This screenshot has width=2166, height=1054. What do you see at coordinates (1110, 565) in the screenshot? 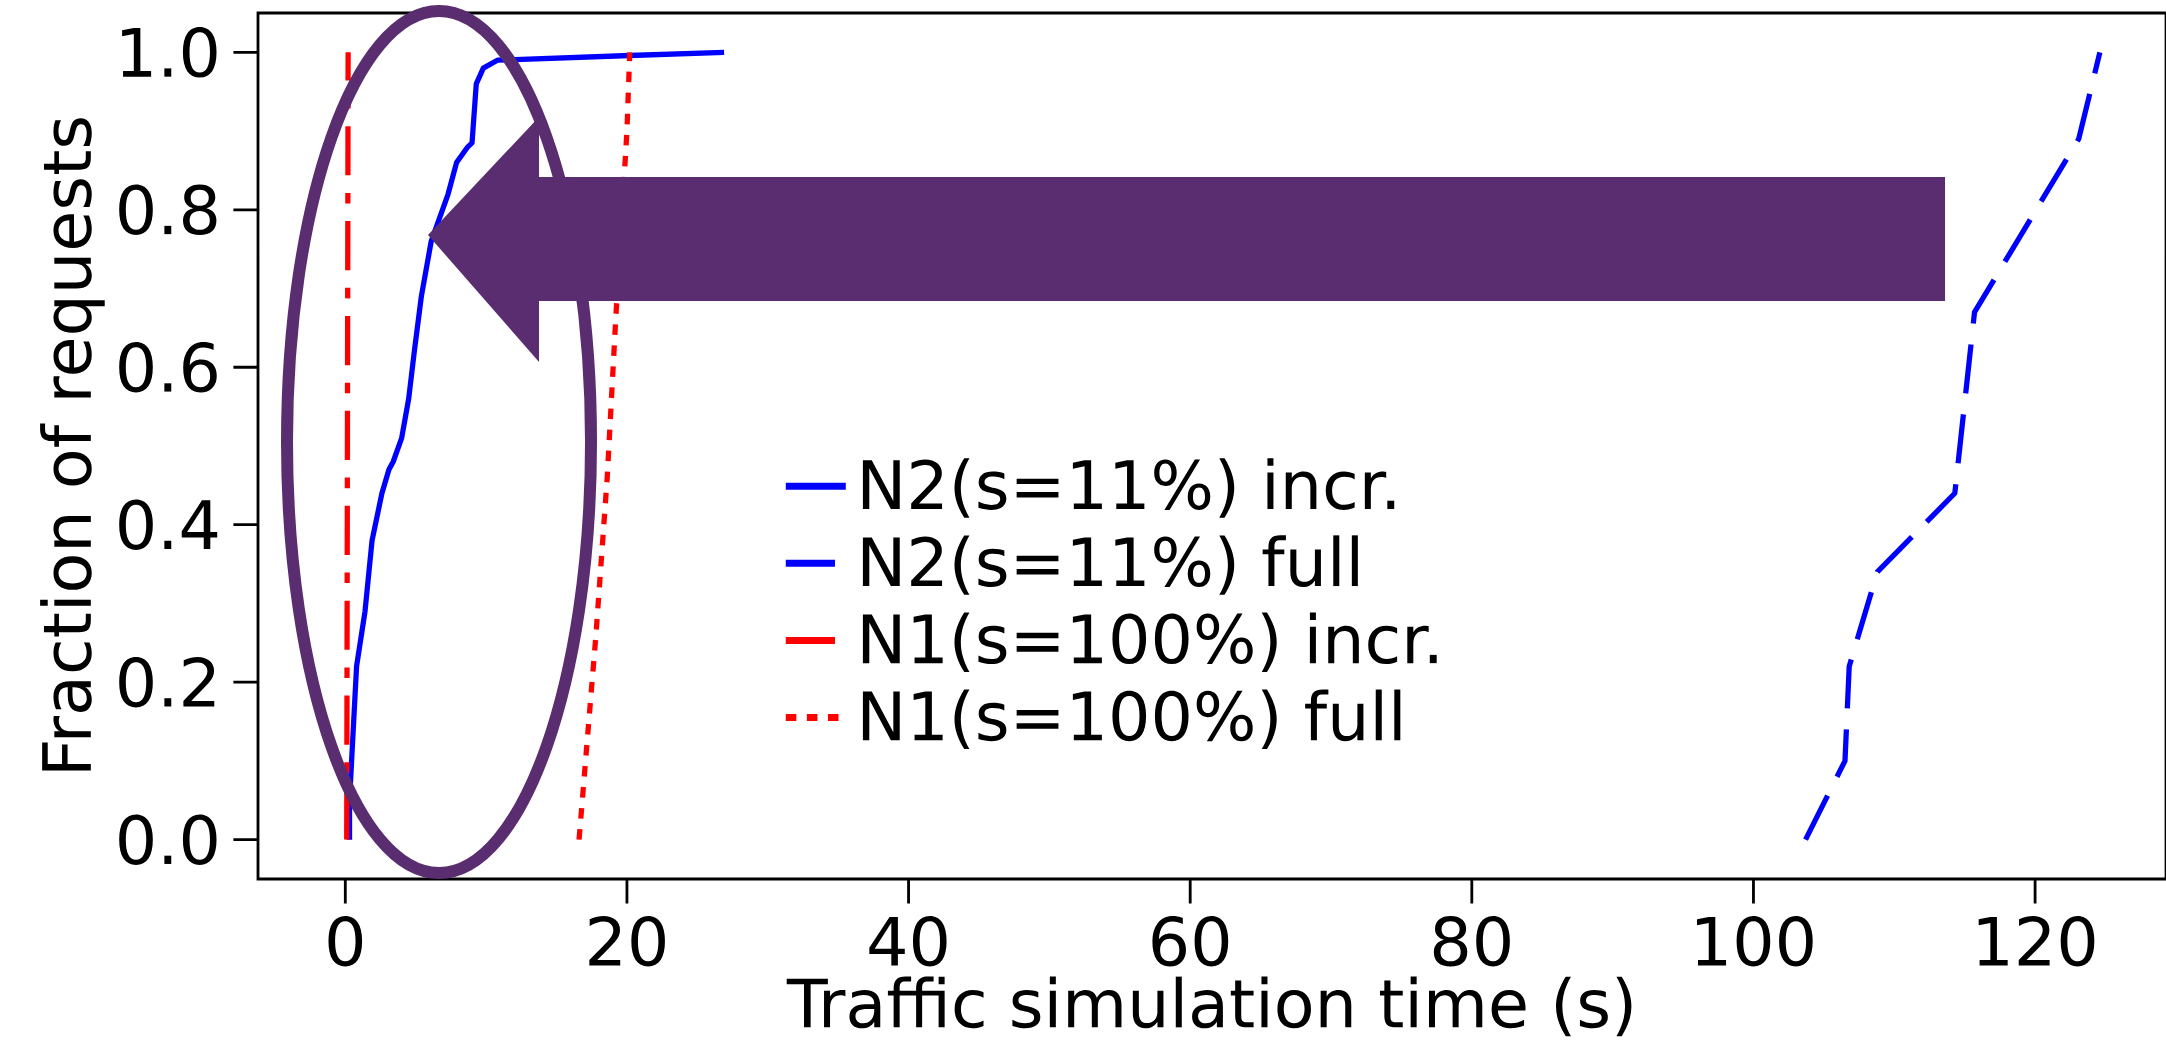
I see `legend-label: N2(s=11%) full` at bounding box center [1110, 565].